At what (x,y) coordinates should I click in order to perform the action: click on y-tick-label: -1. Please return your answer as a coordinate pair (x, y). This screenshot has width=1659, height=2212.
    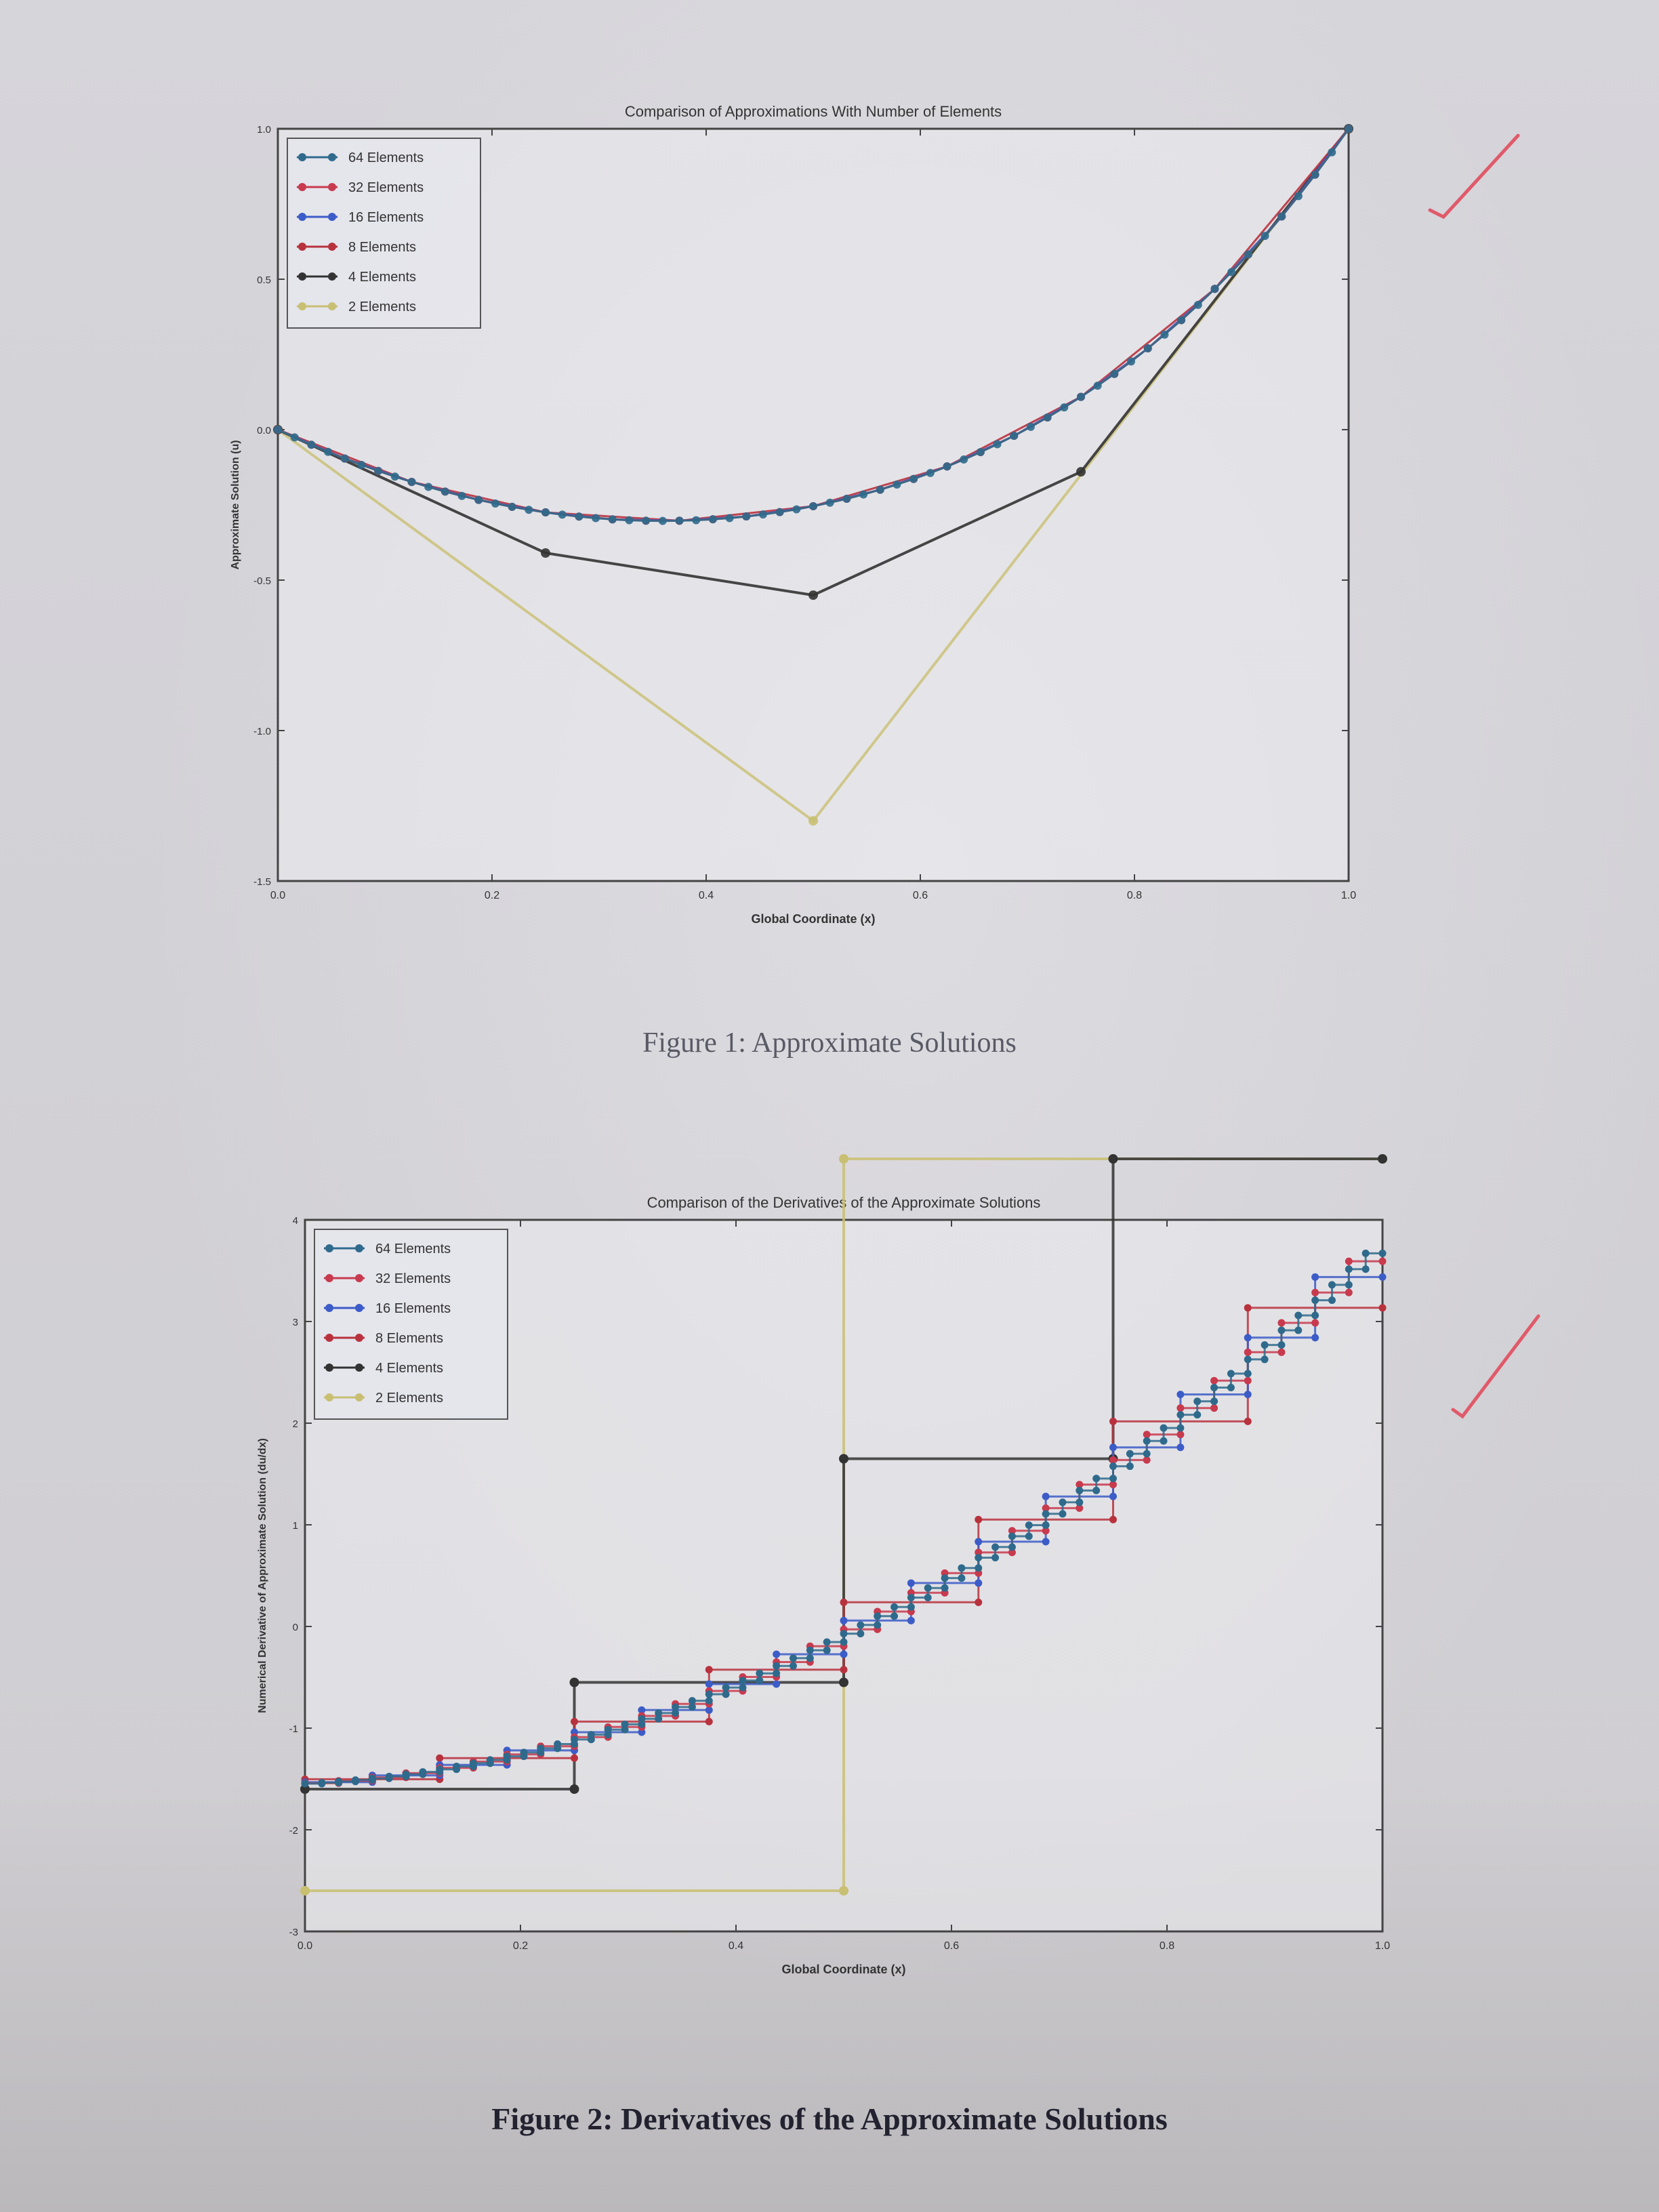
    Looking at the image, I should click on (293, 1729).